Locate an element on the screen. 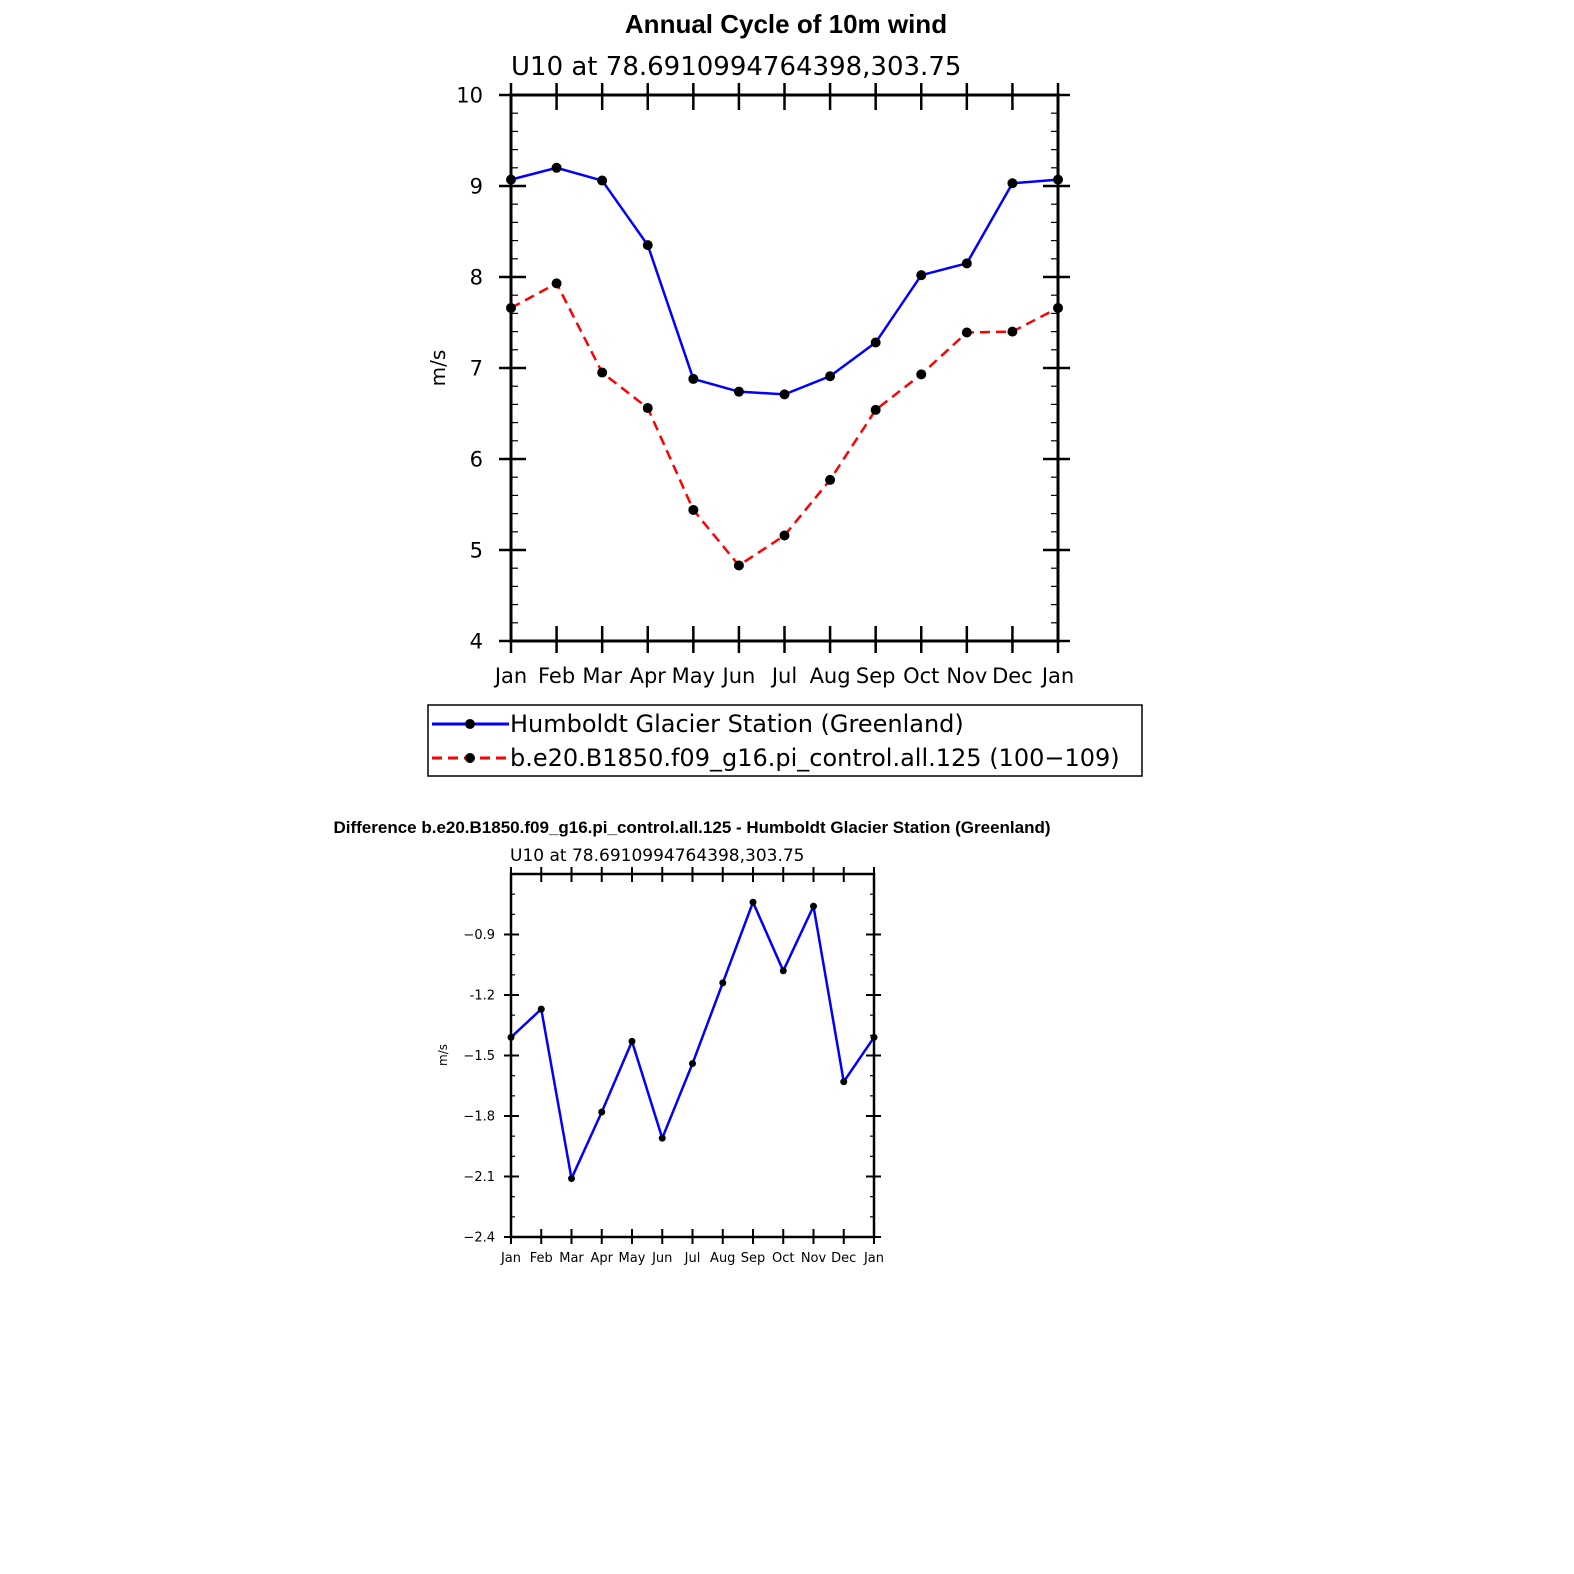  y-tick-label: −1.5 is located at coordinates (479, 1056).